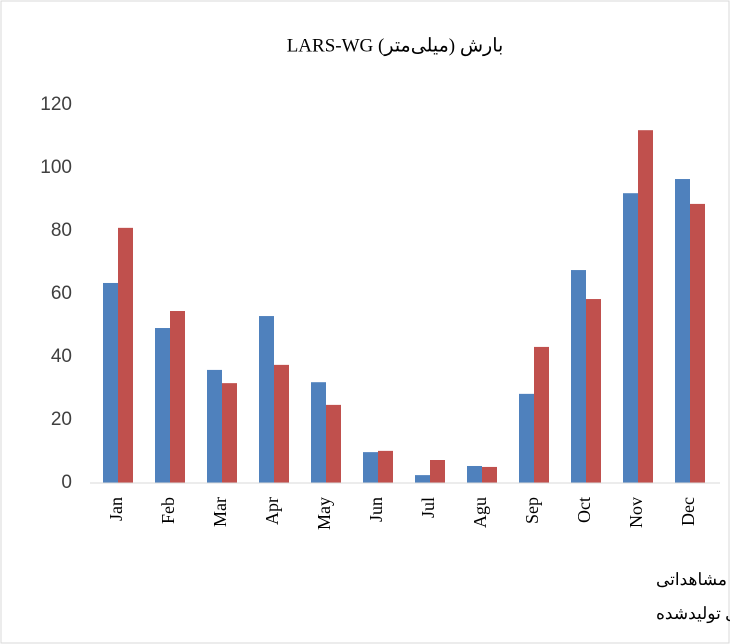 The height and width of the screenshot is (644, 730). I want to click on x-tick-label: Jul, so click(428, 507).